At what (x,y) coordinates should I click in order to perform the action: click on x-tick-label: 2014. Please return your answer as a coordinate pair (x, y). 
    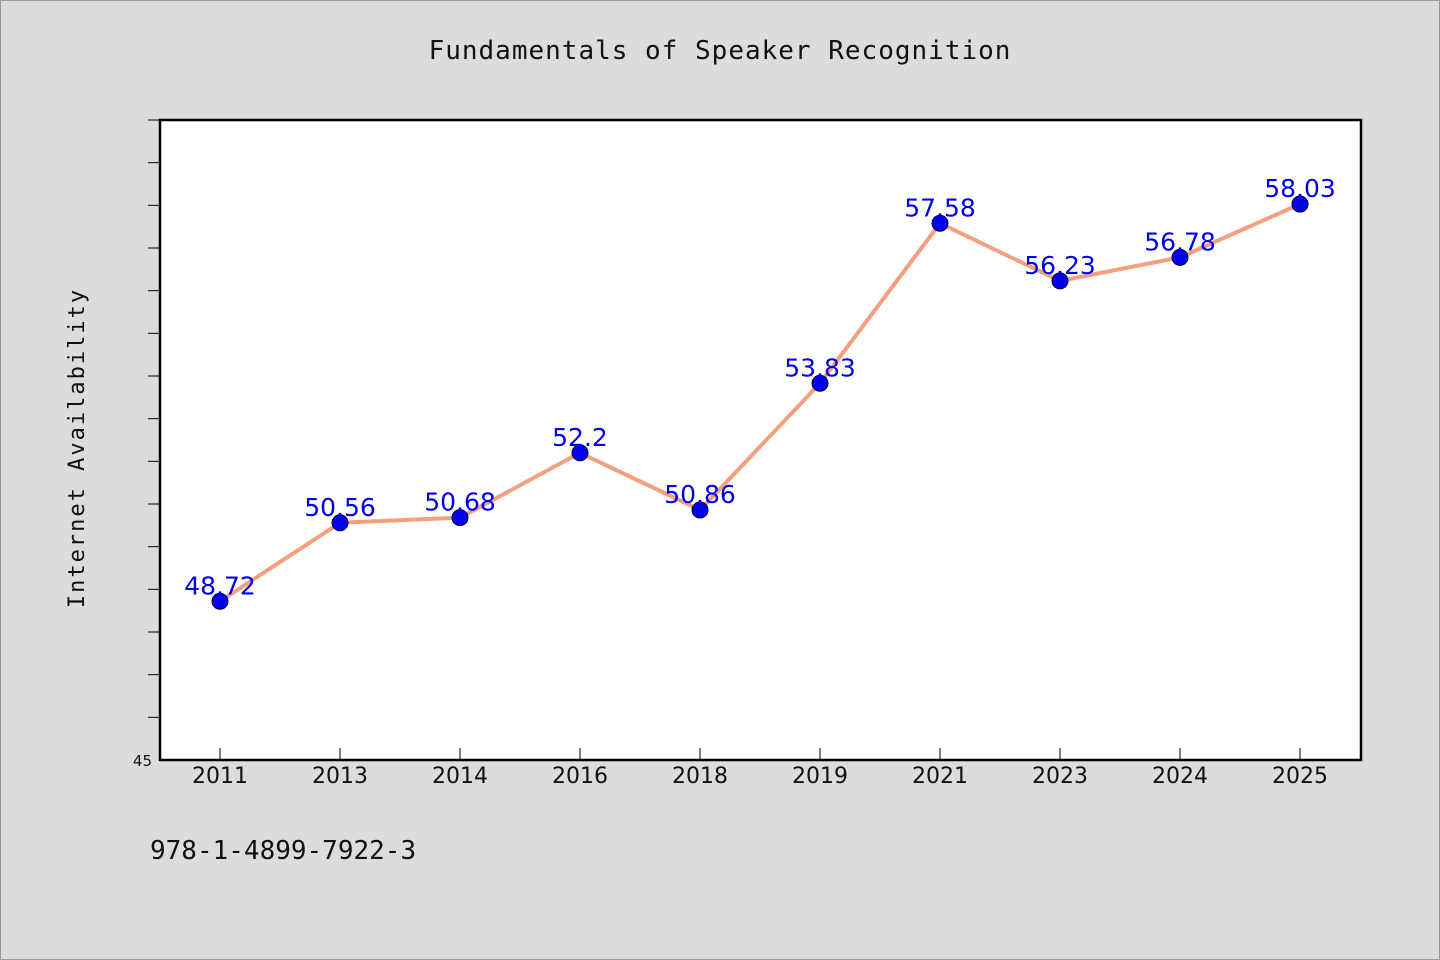
    Looking at the image, I should click on (460, 776).